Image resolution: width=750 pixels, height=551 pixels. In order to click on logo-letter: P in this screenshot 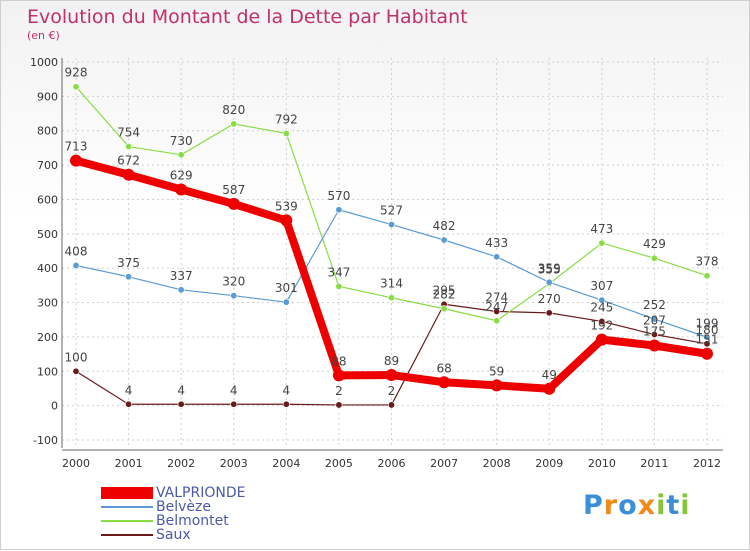, I will do `click(593, 505)`.